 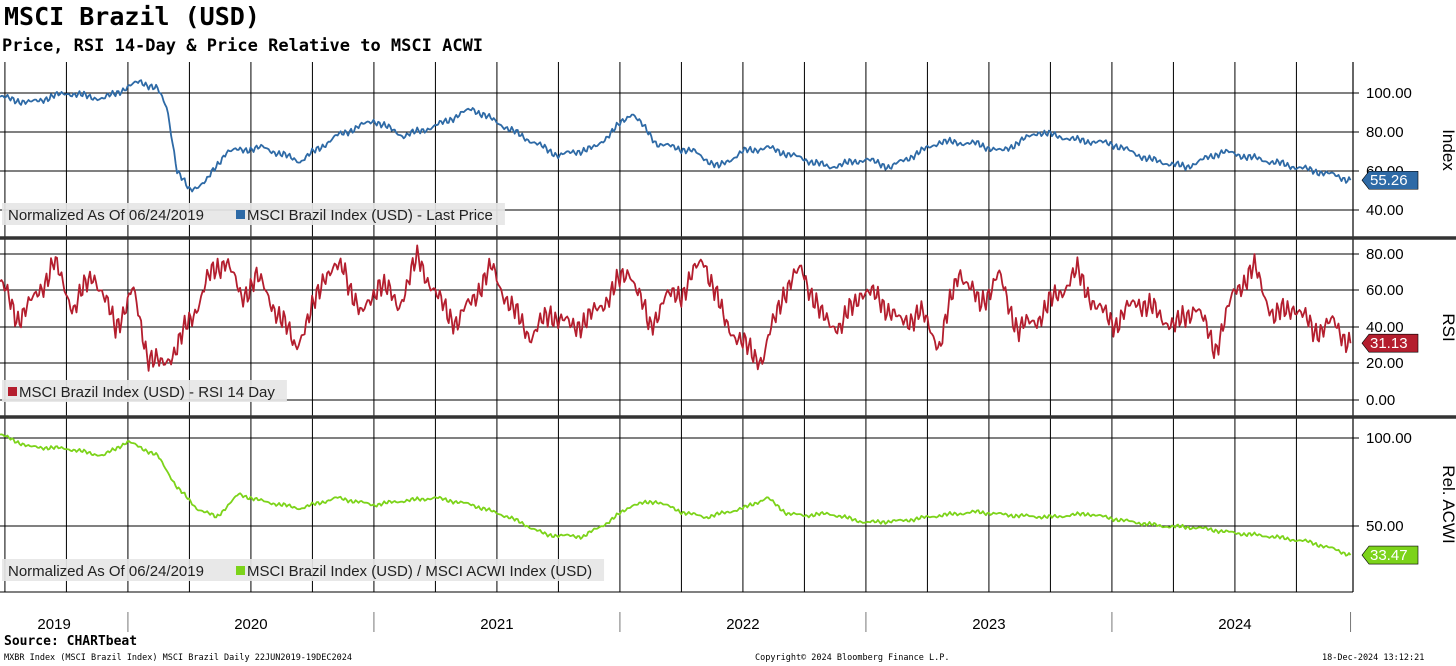 I want to click on source-note: Source: CHARTbeat, so click(x=71, y=641).